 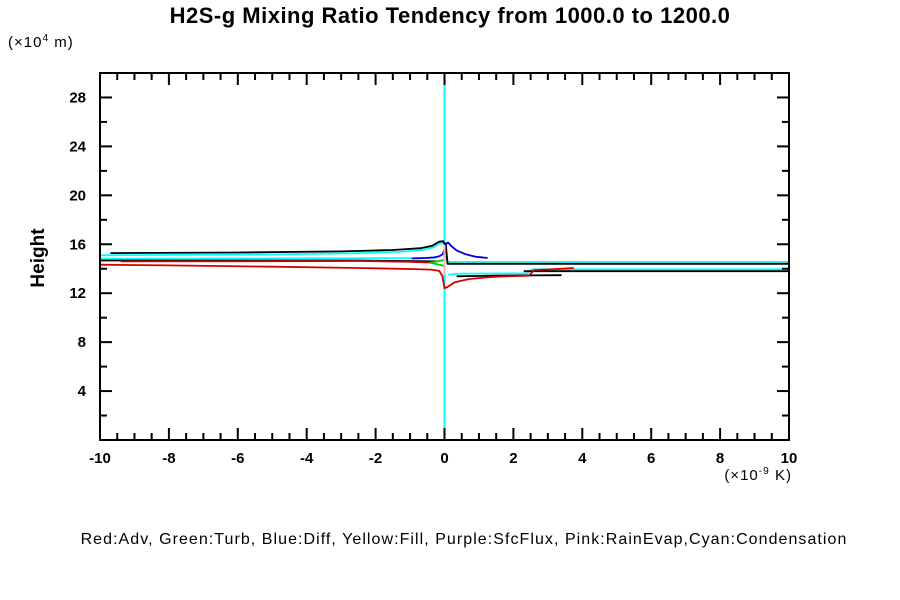 What do you see at coordinates (741, 475) in the screenshot?
I see `x-unit-prefix: (×10` at bounding box center [741, 475].